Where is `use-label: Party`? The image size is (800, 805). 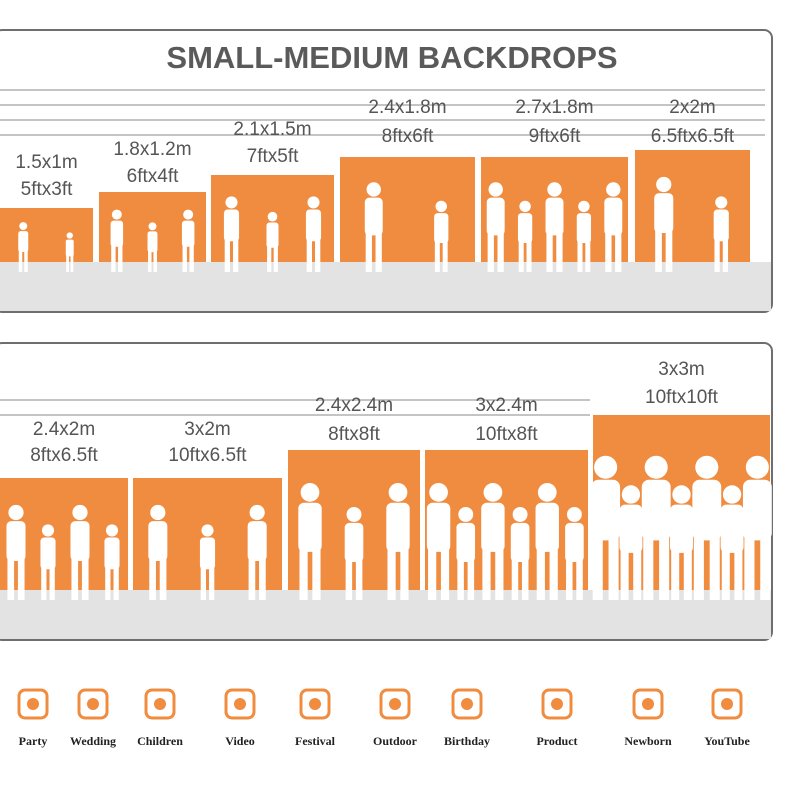 use-label: Party is located at coordinates (33, 741).